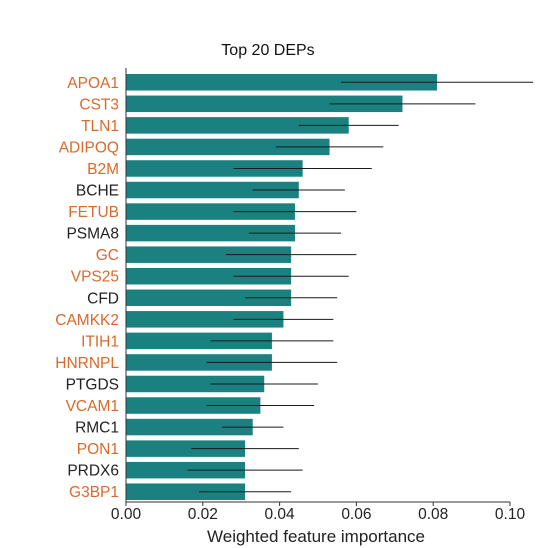  Describe the element at coordinates (99, 104) in the screenshot. I see `category-label-cst3: CST3` at that location.